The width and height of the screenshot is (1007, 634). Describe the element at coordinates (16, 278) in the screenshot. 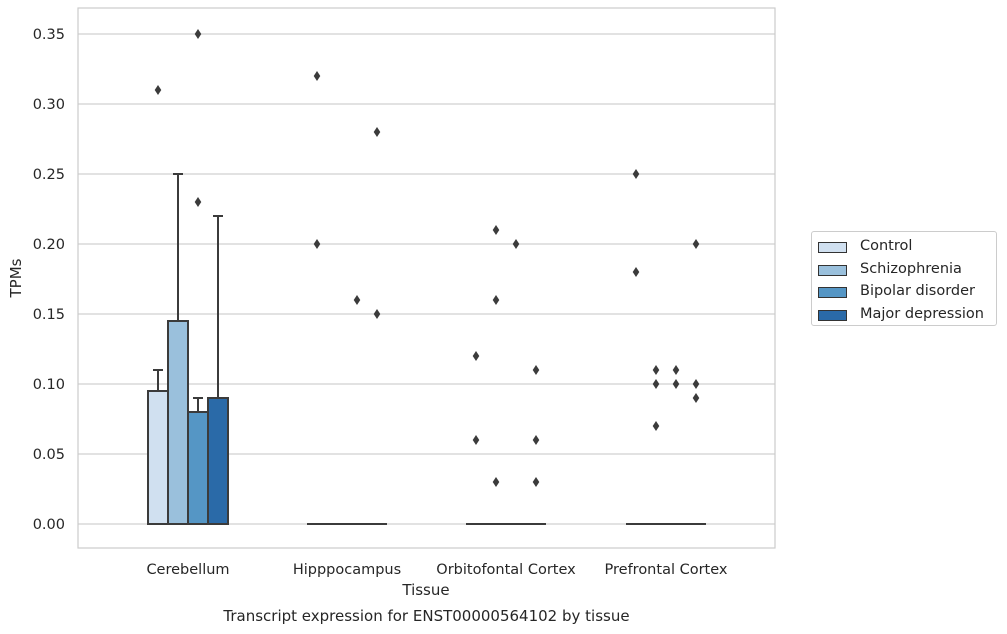

I see `y-axis-label: TPMs` at that location.